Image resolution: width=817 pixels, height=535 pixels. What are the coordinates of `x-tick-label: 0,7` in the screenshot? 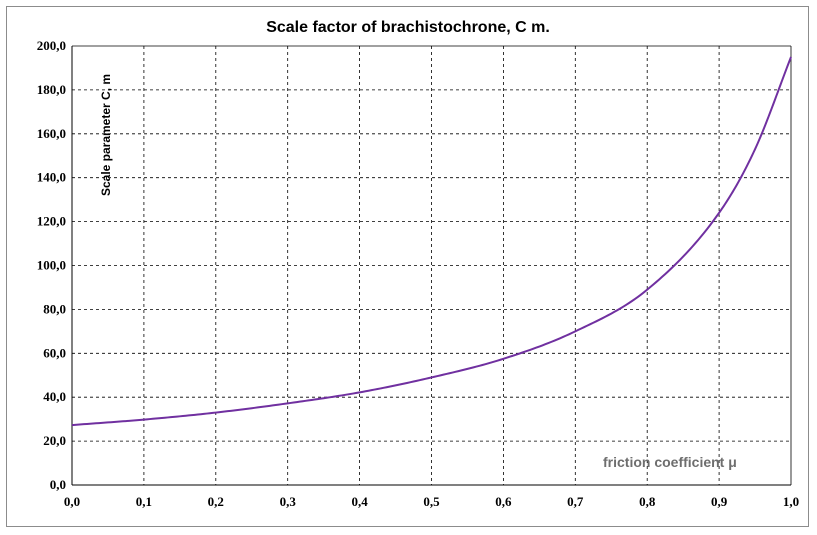 It's located at (575, 501).